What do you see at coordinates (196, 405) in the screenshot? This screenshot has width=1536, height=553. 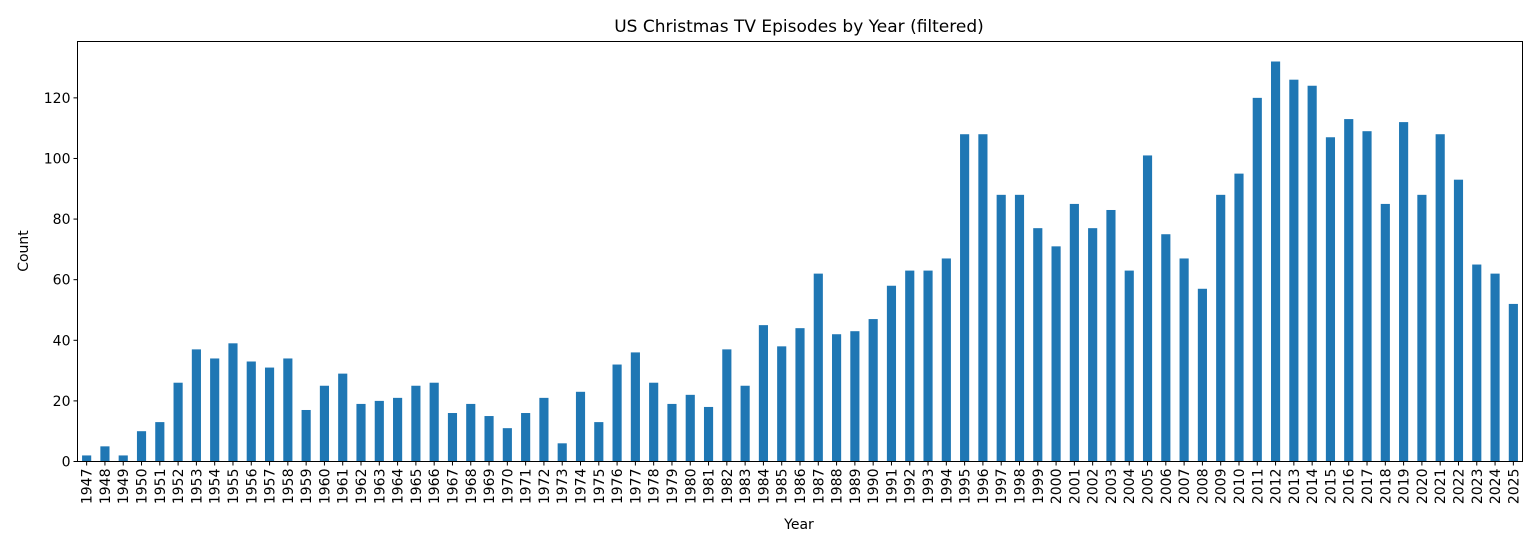 I see `bar-1953` at bounding box center [196, 405].